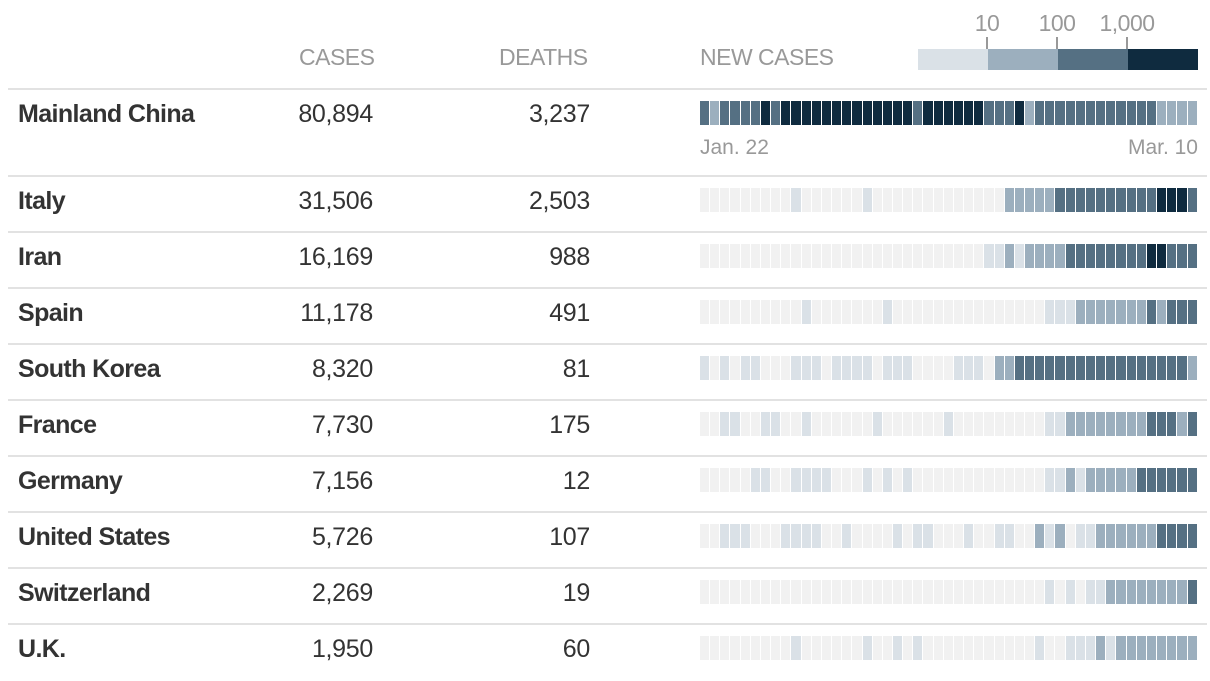 Image resolution: width=1210 pixels, height=681 pixels. What do you see at coordinates (607, 204) in the screenshot?
I see `table-row: Italy 31,506 2,503` at bounding box center [607, 204].